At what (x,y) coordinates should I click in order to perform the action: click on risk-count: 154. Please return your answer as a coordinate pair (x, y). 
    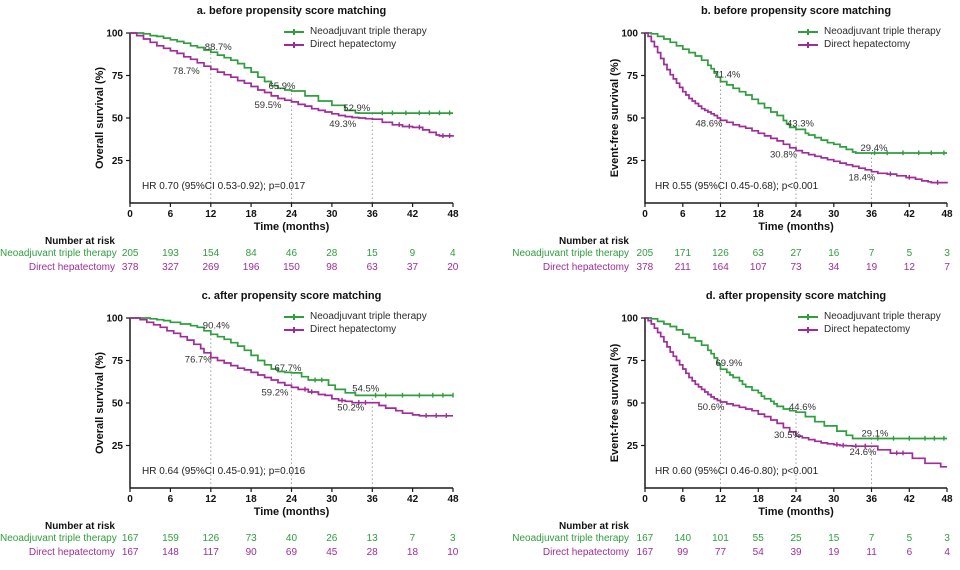
    Looking at the image, I should click on (211, 253).